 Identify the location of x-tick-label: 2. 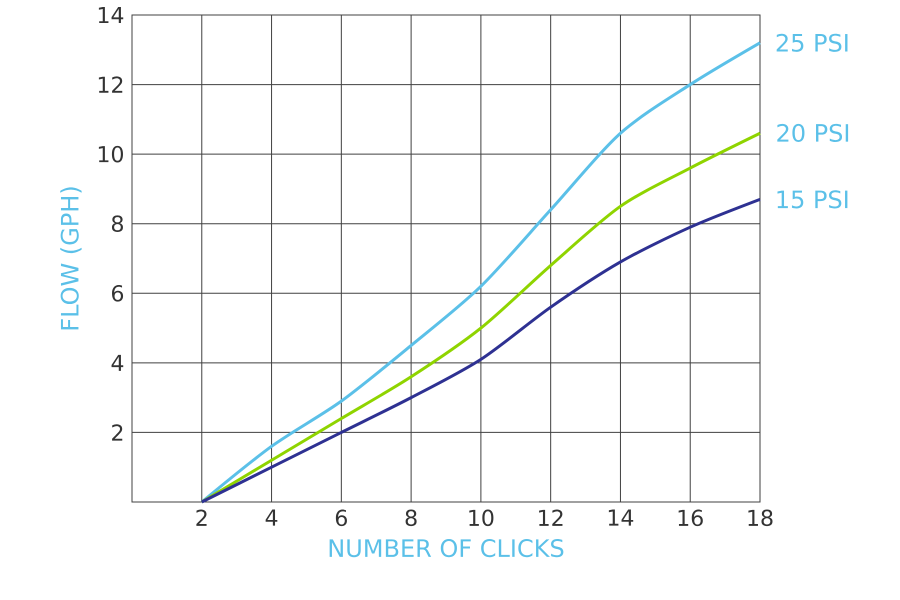
(201, 518).